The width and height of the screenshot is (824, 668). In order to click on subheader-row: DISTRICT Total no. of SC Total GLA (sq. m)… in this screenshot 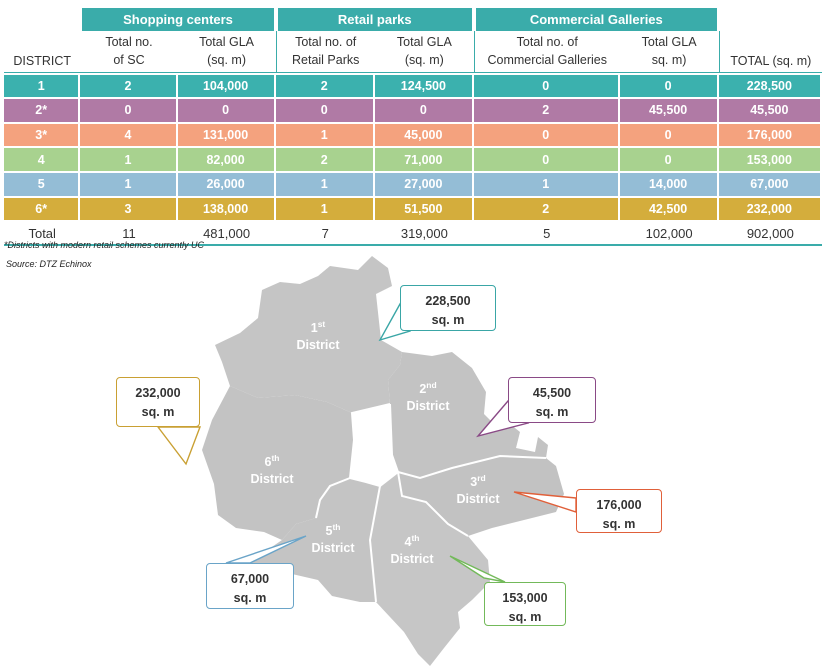, I will do `click(413, 51)`.